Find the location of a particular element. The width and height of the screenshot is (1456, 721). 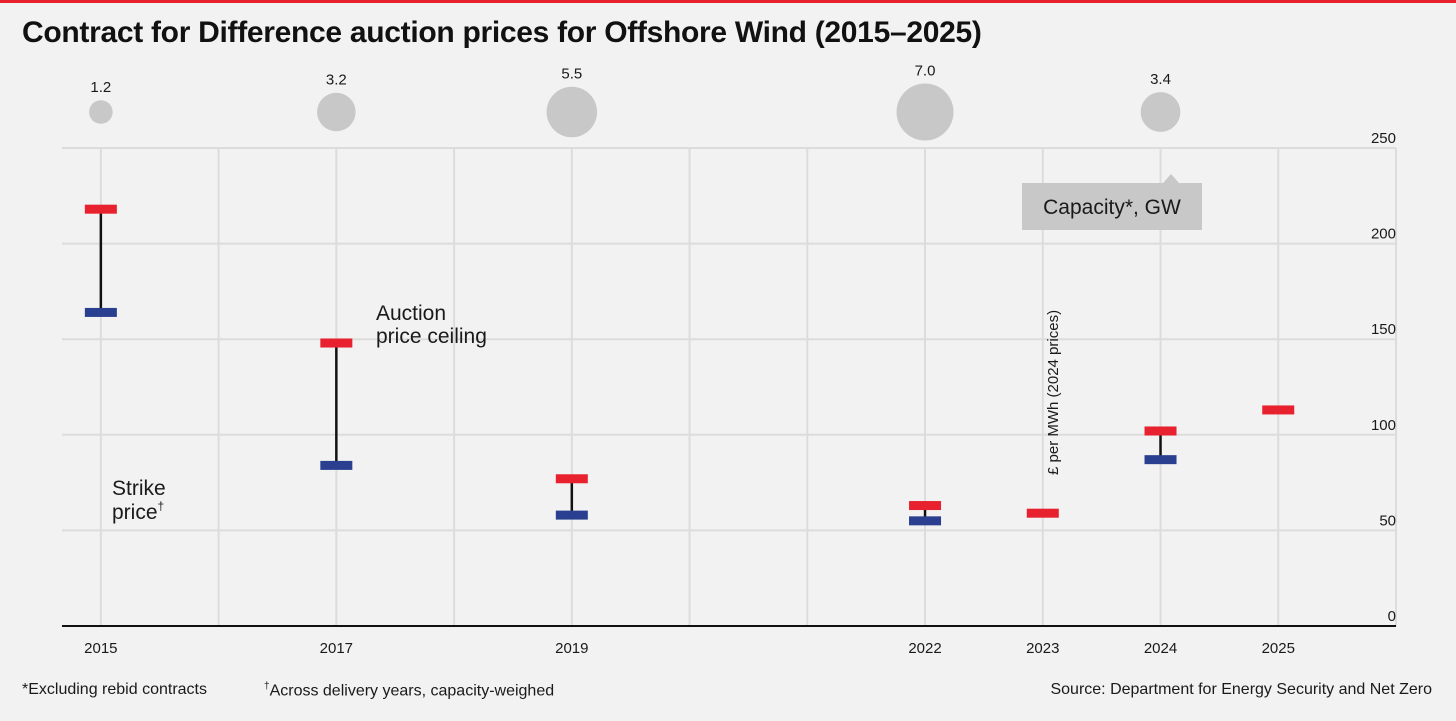

top-accent-bar is located at coordinates (728, 1).